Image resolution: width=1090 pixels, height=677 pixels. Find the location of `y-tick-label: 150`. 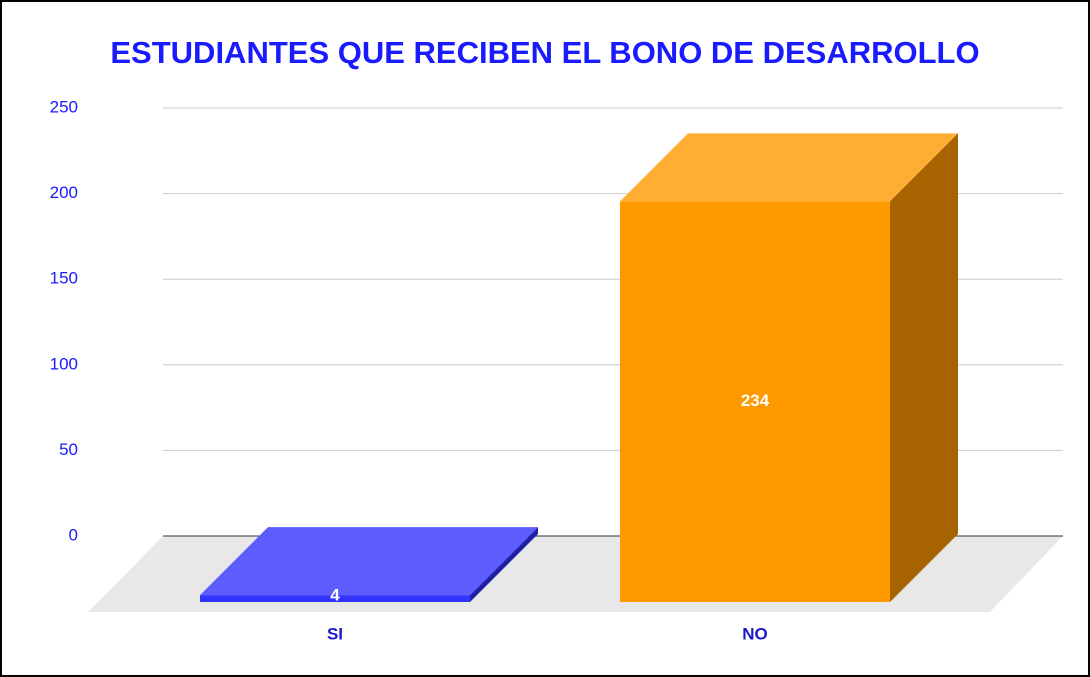

y-tick-label: 150 is located at coordinates (64, 278).